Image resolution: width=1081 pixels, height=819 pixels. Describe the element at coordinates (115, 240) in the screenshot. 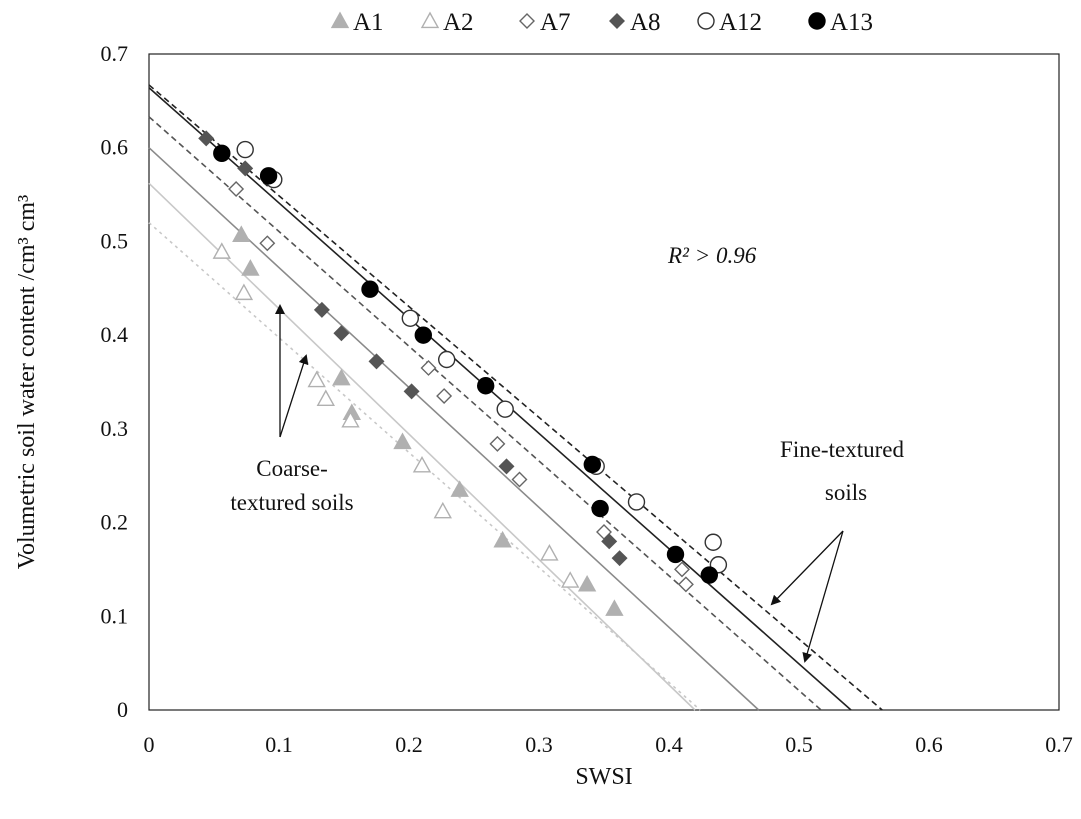

I see `y-tick-label: 0.5` at that location.